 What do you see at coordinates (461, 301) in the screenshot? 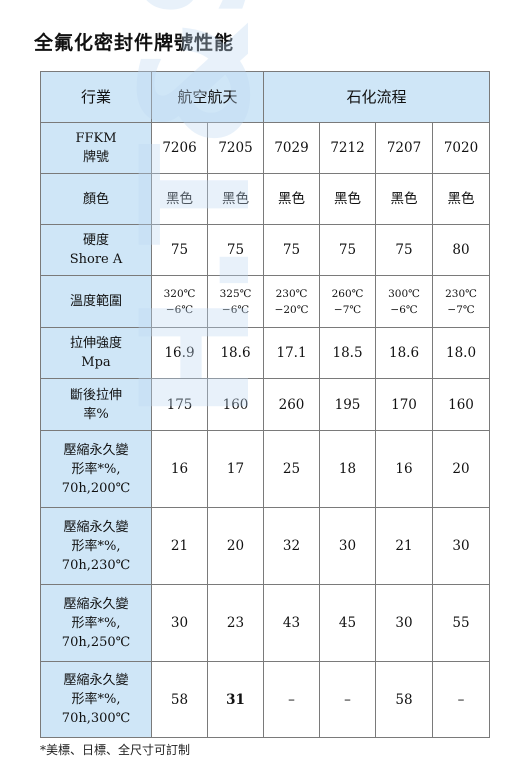
I see `table-cell-temperature-range: 230℃ −7℃` at bounding box center [461, 301].